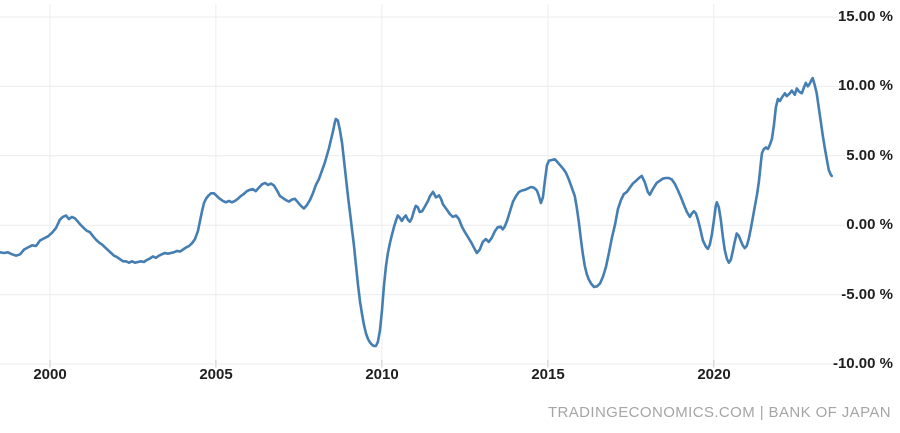  What do you see at coordinates (869, 155) in the screenshot?
I see `y-axis-tick-label: 5.00 %` at bounding box center [869, 155].